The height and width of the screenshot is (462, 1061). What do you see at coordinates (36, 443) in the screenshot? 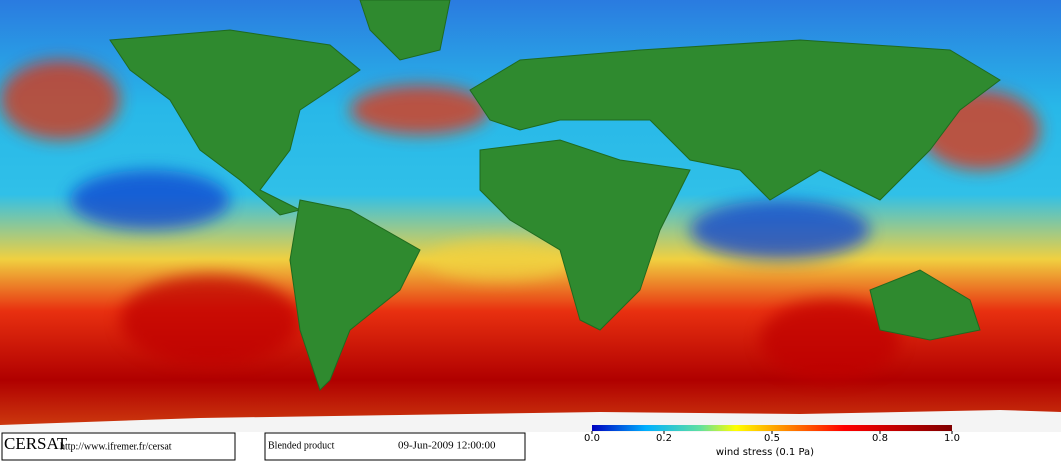
I see `logo: CERSAT` at bounding box center [36, 443].